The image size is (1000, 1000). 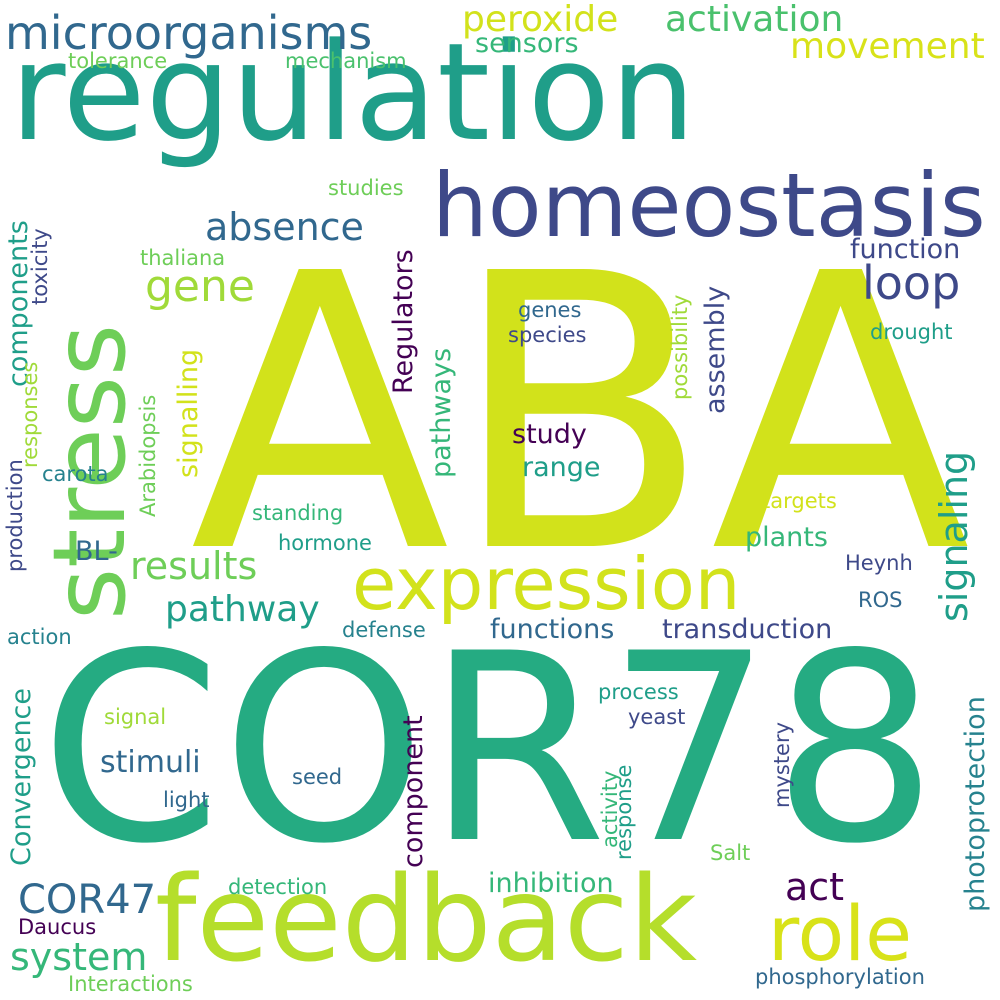 I want to click on word-responses: responses, so click(x=30, y=414).